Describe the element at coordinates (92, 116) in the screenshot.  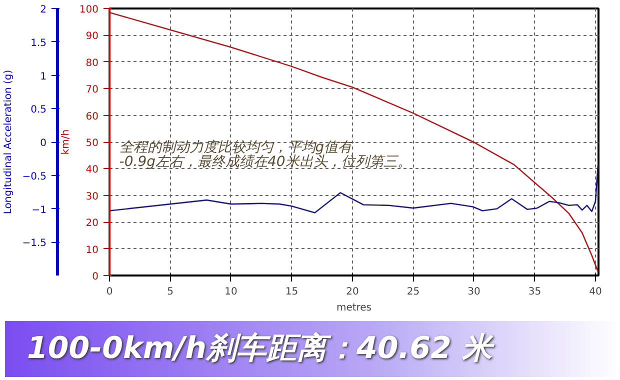
I see `y-tick-label: 60` at that location.